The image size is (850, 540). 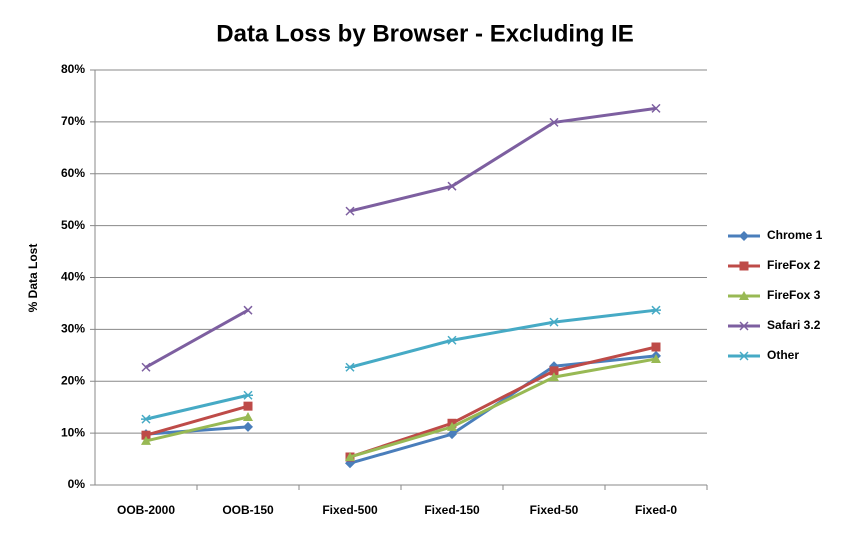 What do you see at coordinates (146, 510) in the screenshot?
I see `x-tick-label: OOB-2000` at bounding box center [146, 510].